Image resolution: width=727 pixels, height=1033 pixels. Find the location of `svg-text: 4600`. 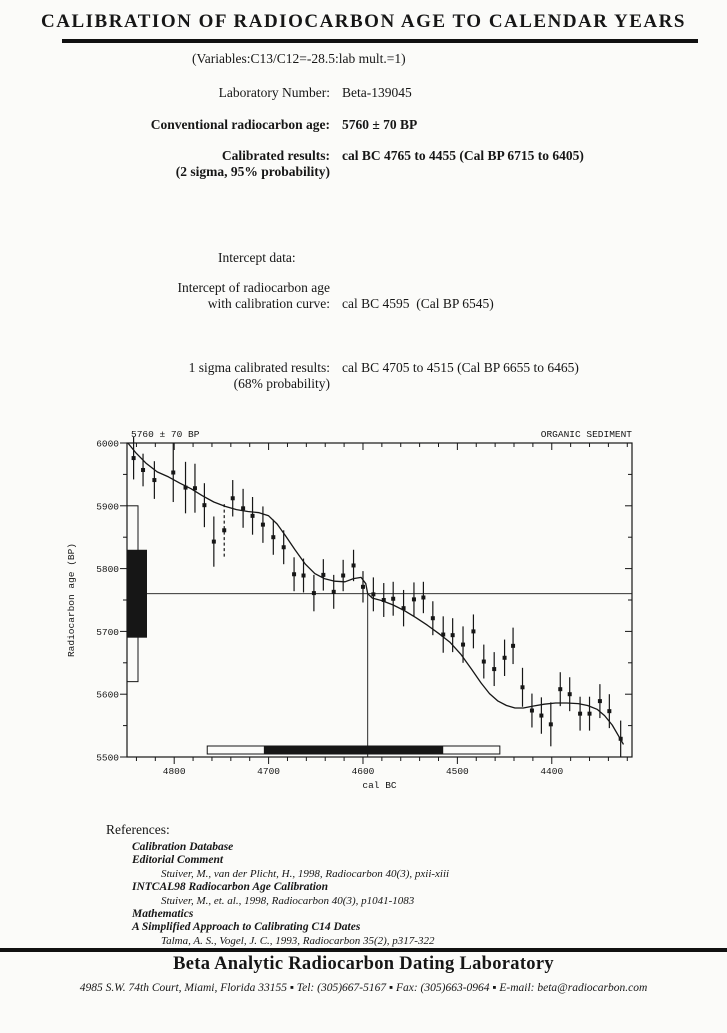

svg-text: 4600 is located at coordinates (363, 771).